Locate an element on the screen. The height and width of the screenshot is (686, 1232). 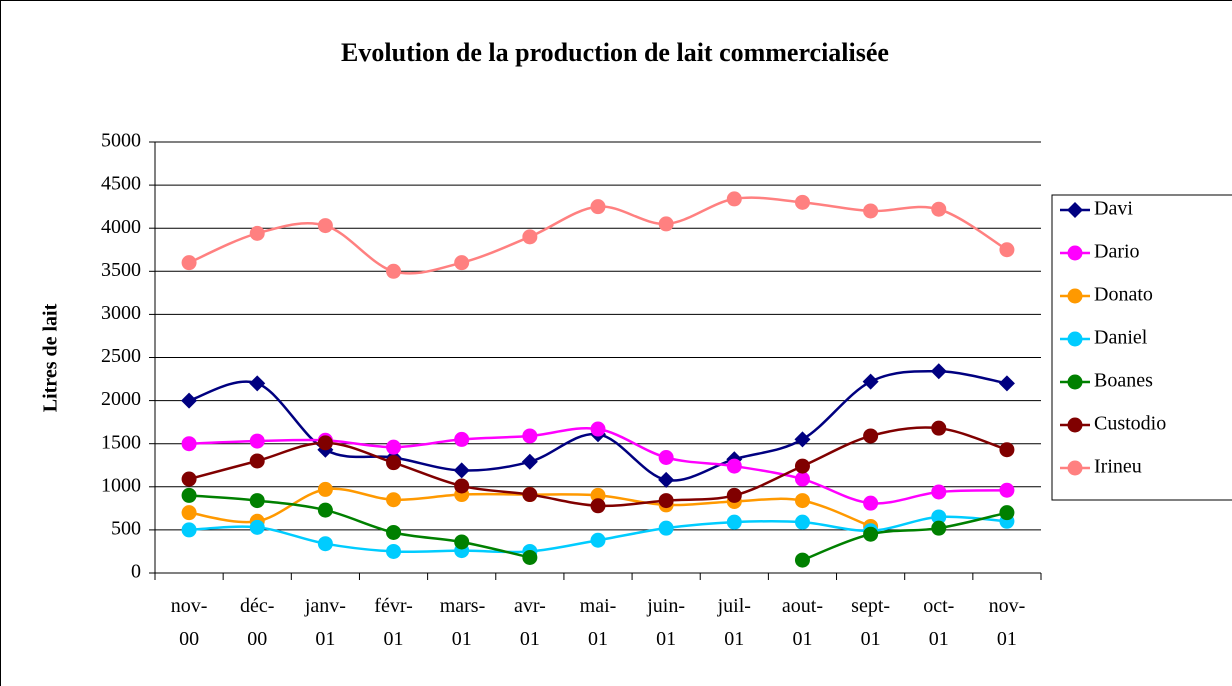
x-tick-label: mai-01 is located at coordinates (598, 622).